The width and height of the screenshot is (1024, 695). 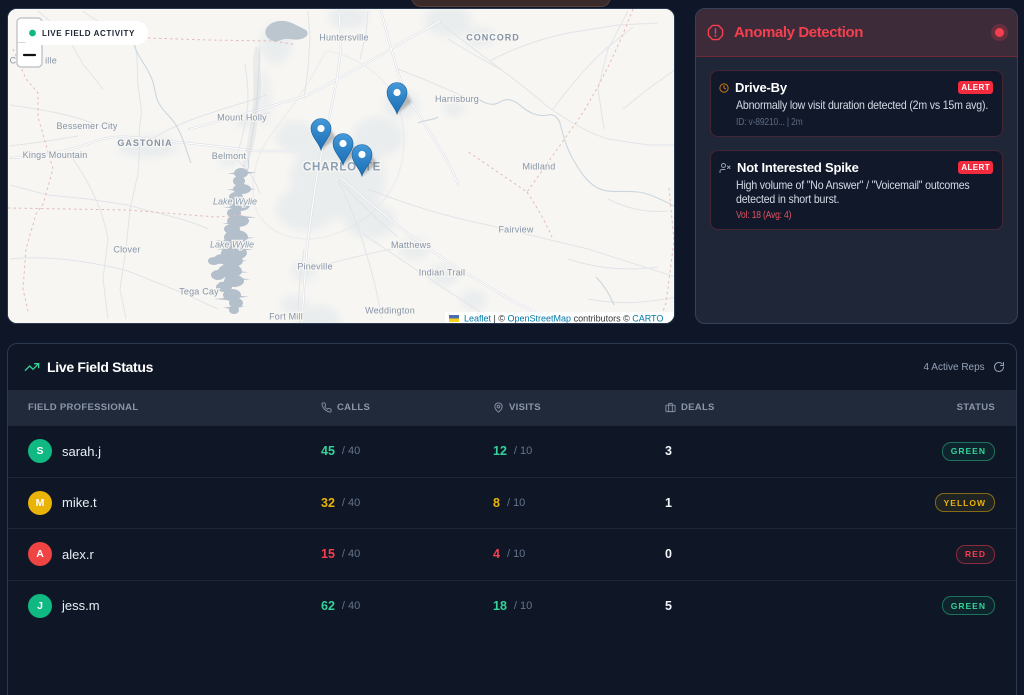 What do you see at coordinates (229, 156) in the screenshot?
I see `svg-text: Belmont` at bounding box center [229, 156].